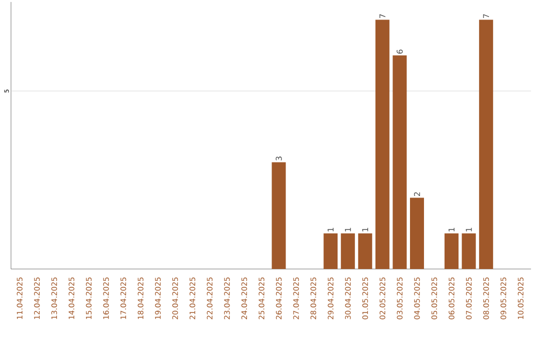  Describe the element at coordinates (399, 52) in the screenshot. I see `data-label: 6` at that location.